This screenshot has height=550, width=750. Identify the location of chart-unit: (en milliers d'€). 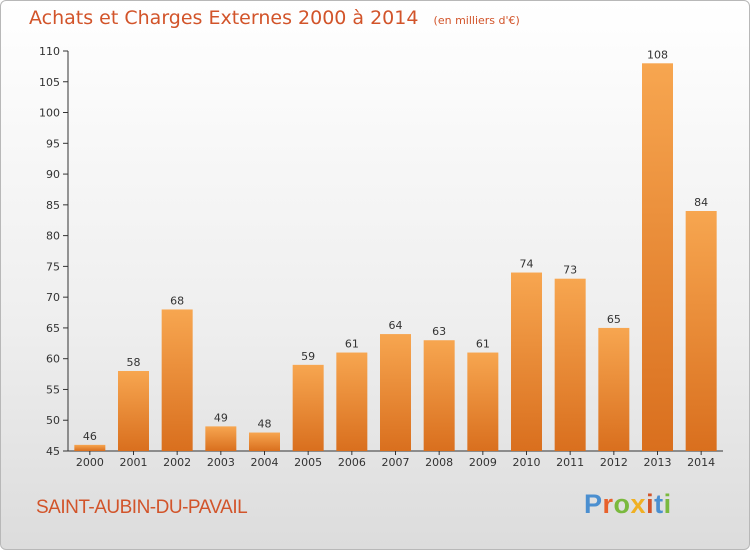
(476, 20).